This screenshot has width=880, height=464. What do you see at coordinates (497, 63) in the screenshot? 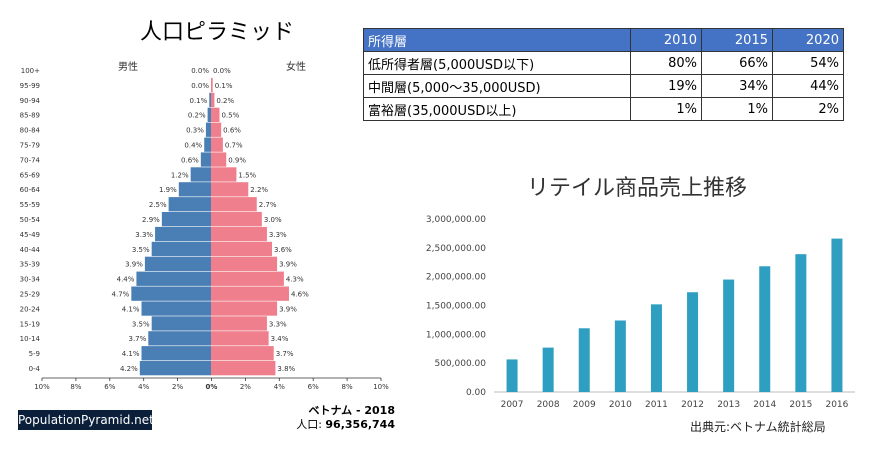
I see `table-cell: 低所得者層(5,000USD以下)` at bounding box center [497, 63].